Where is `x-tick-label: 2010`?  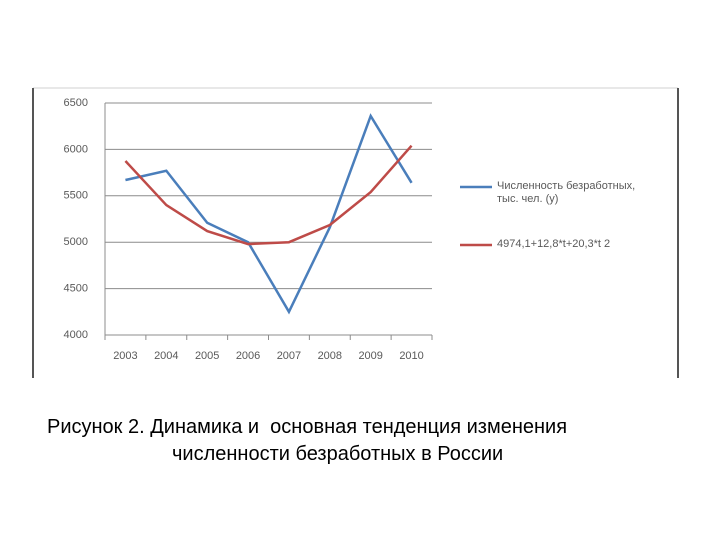 x-tick-label: 2010 is located at coordinates (411, 356).